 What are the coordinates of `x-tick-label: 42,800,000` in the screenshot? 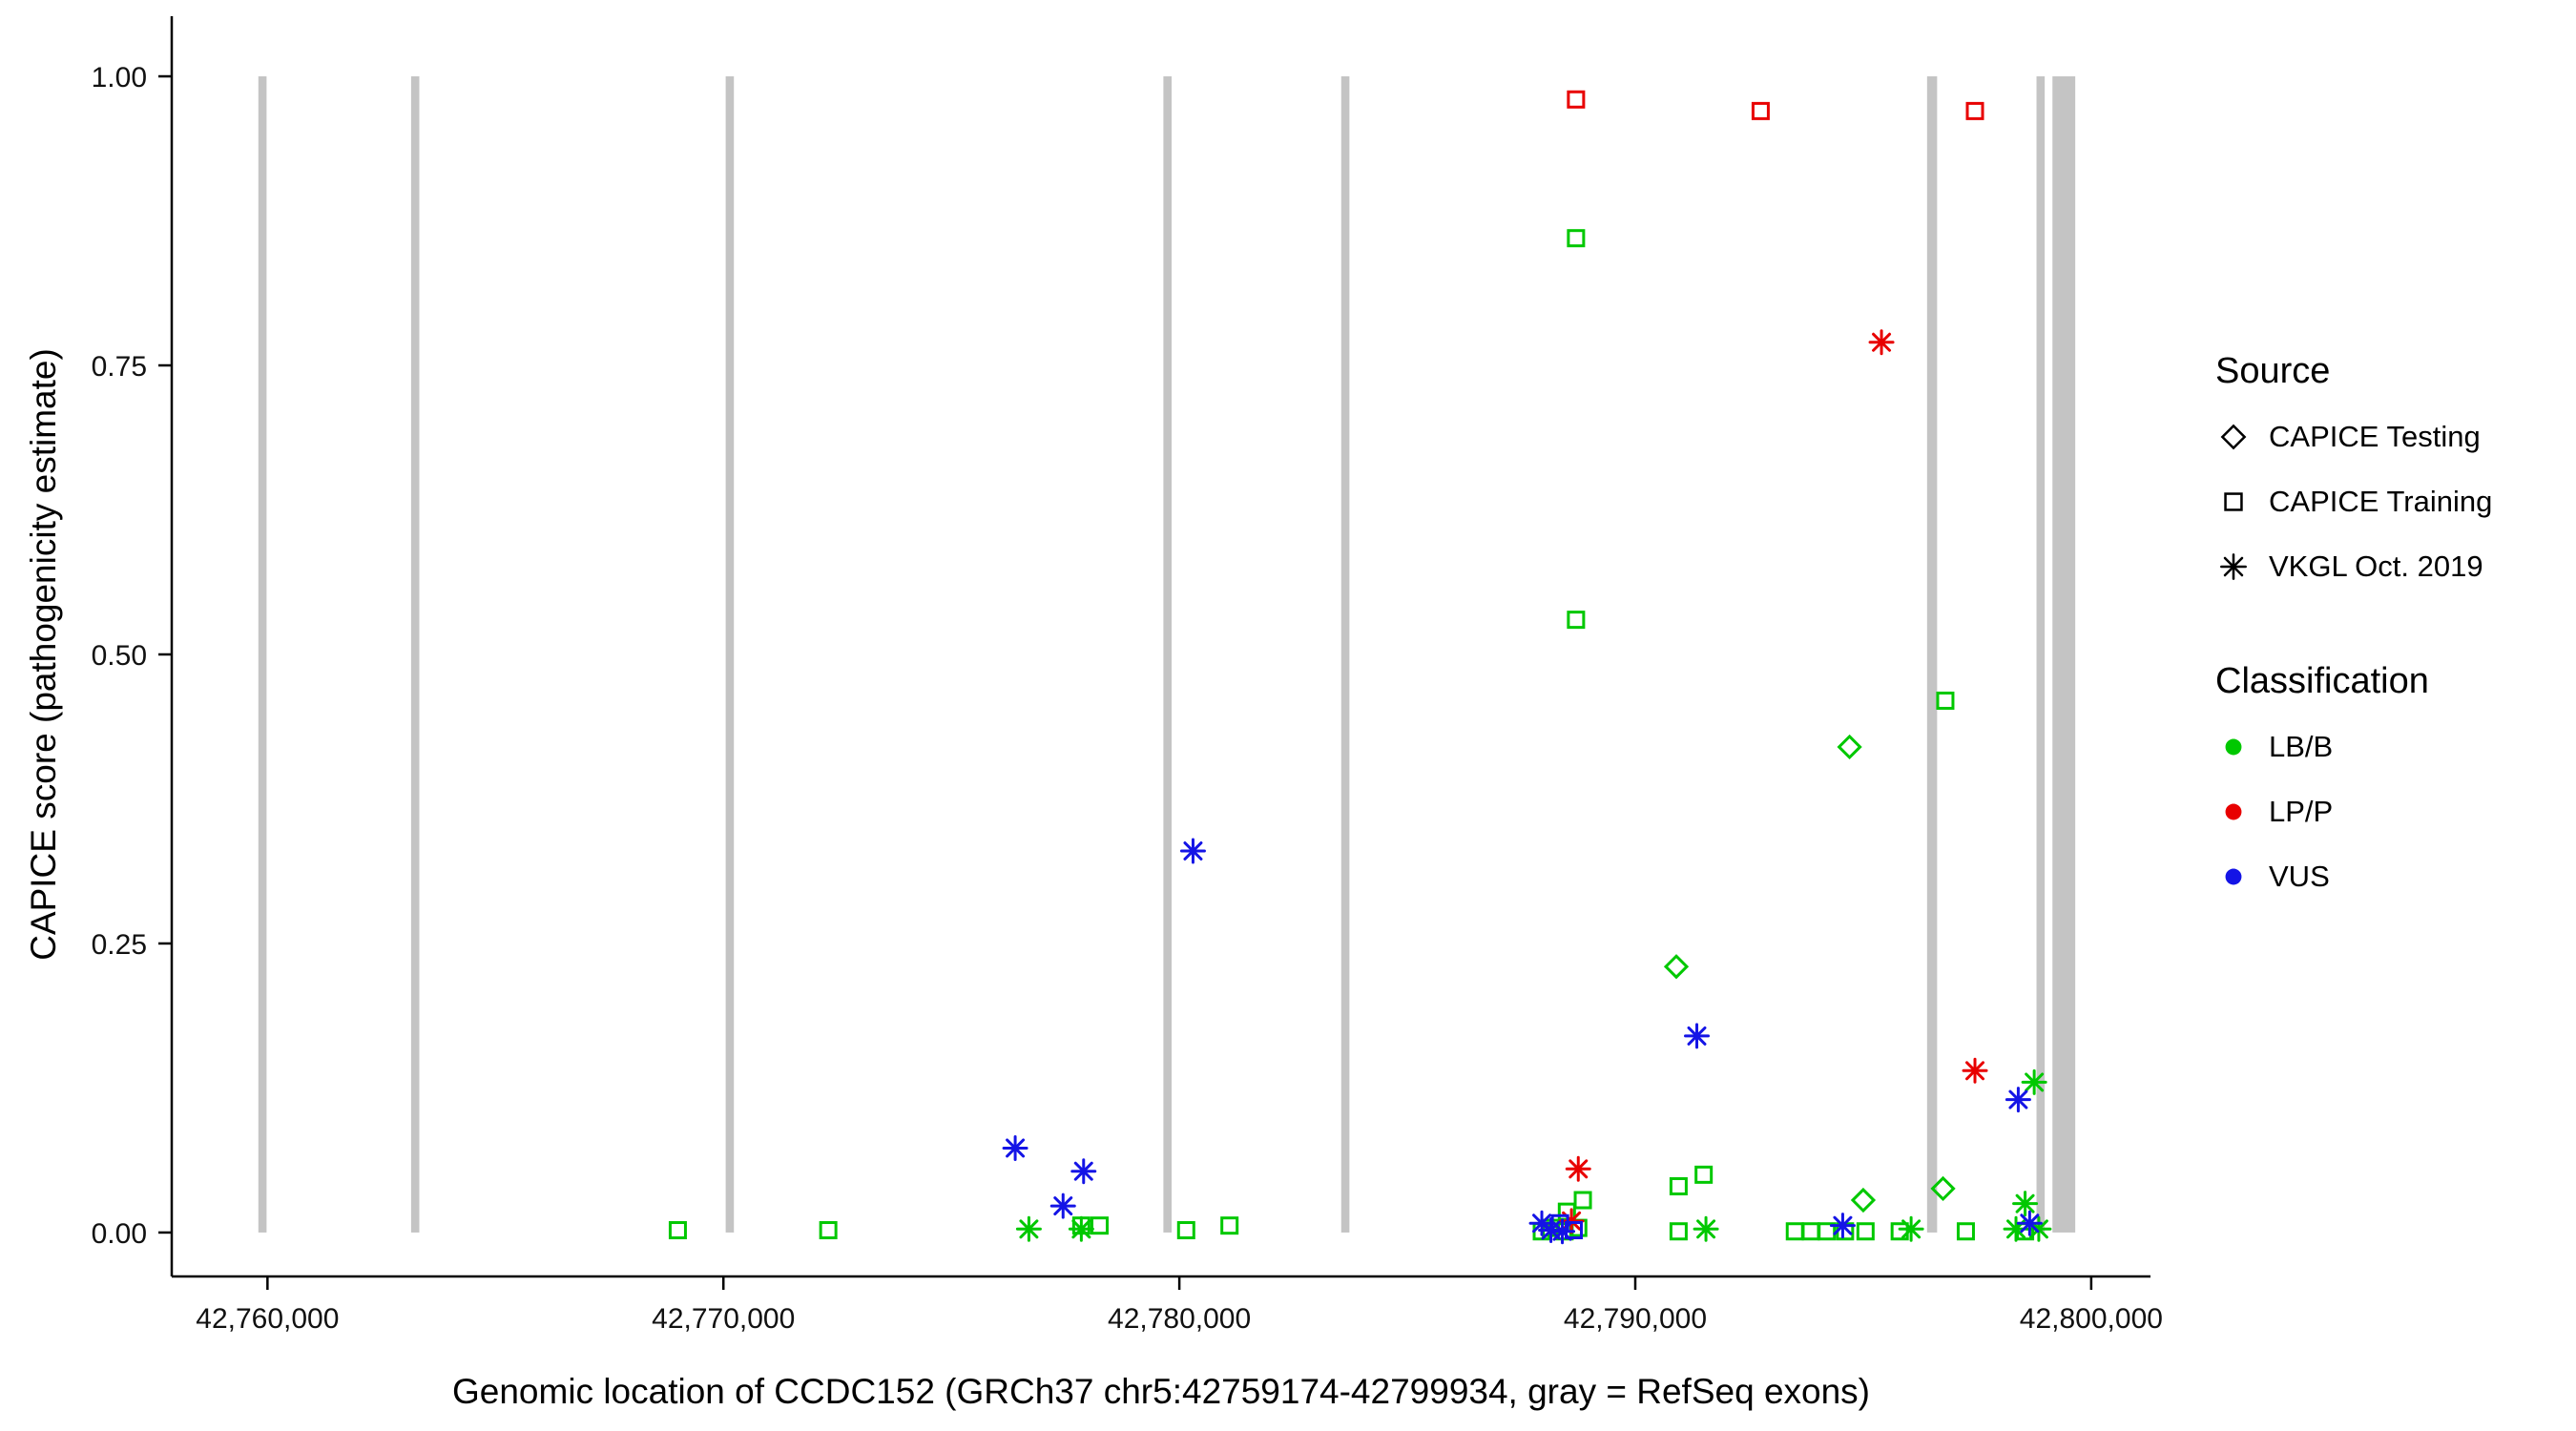 It's located at (2091, 1319).